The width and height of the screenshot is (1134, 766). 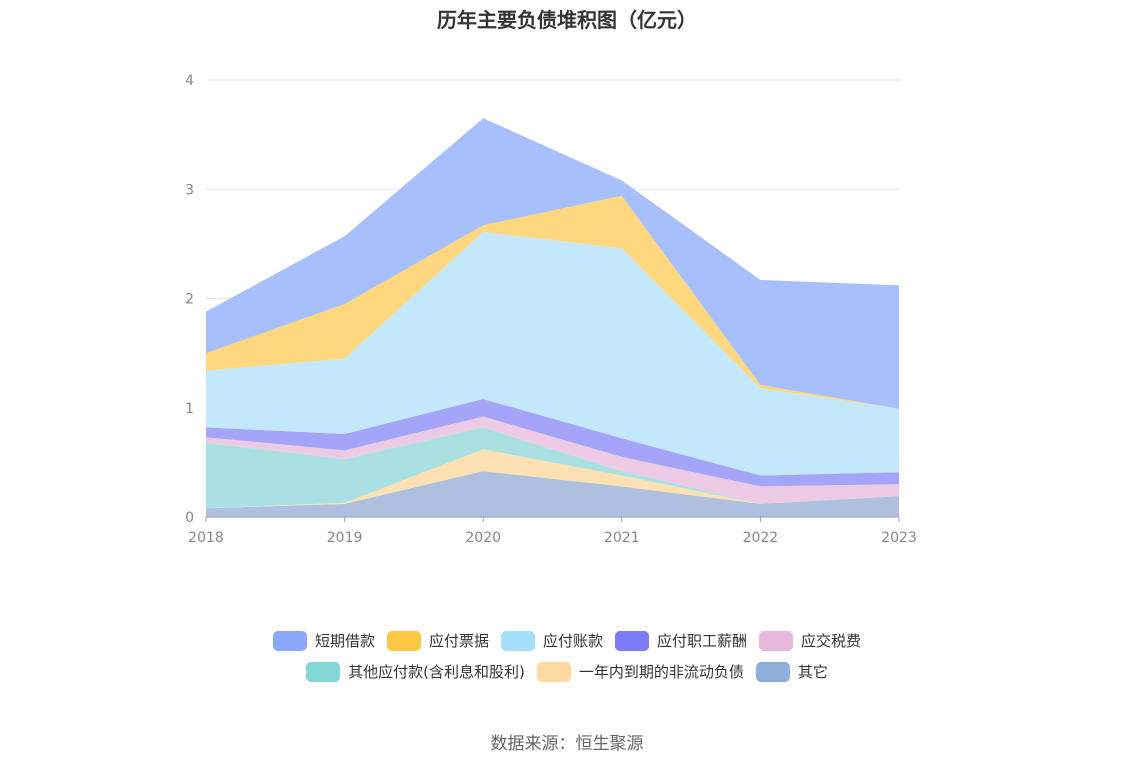 I want to click on legend-label: 应付账款, so click(x=572, y=641).